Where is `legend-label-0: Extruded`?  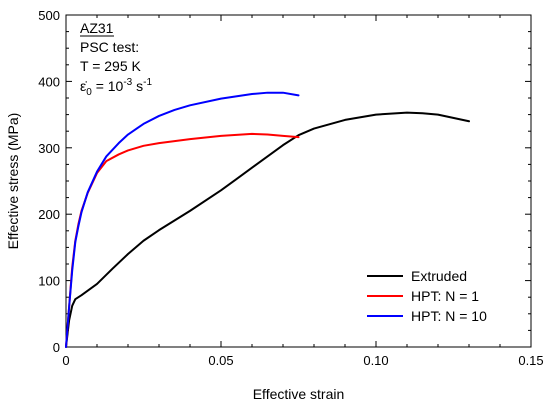
legend-label-0: Extruded is located at coordinates (439, 276).